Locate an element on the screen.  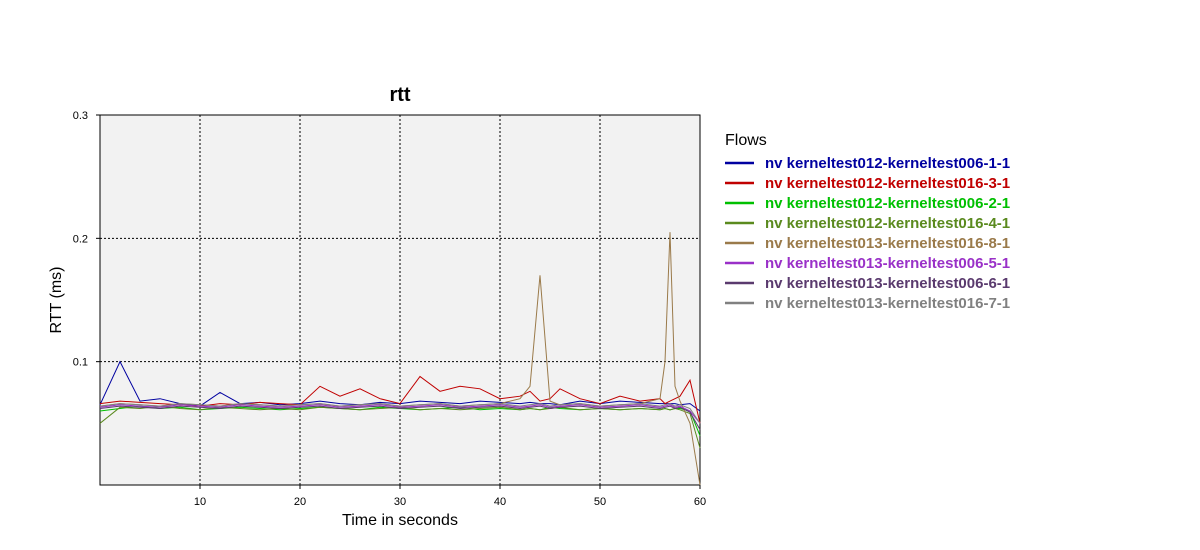
x-tick-label: 20 is located at coordinates (300, 502).